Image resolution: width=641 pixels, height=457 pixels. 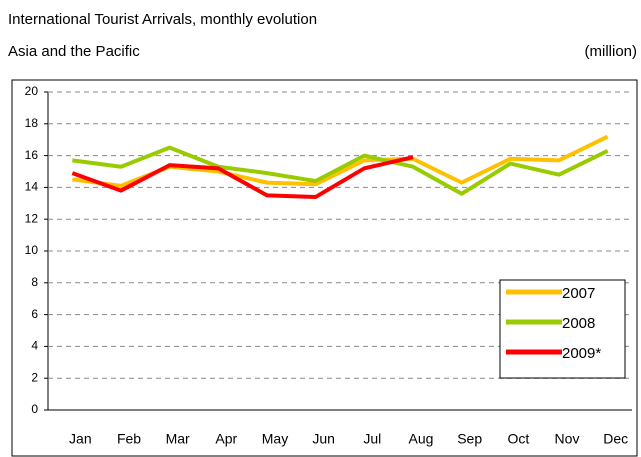 I want to click on y-tick-label: 6, so click(x=34, y=314).